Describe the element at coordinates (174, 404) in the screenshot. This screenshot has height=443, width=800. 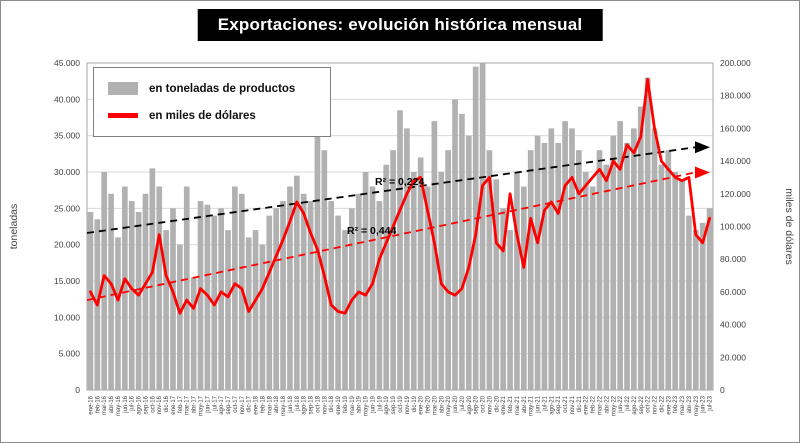
I see `x-tick-label: ene-17` at that location.